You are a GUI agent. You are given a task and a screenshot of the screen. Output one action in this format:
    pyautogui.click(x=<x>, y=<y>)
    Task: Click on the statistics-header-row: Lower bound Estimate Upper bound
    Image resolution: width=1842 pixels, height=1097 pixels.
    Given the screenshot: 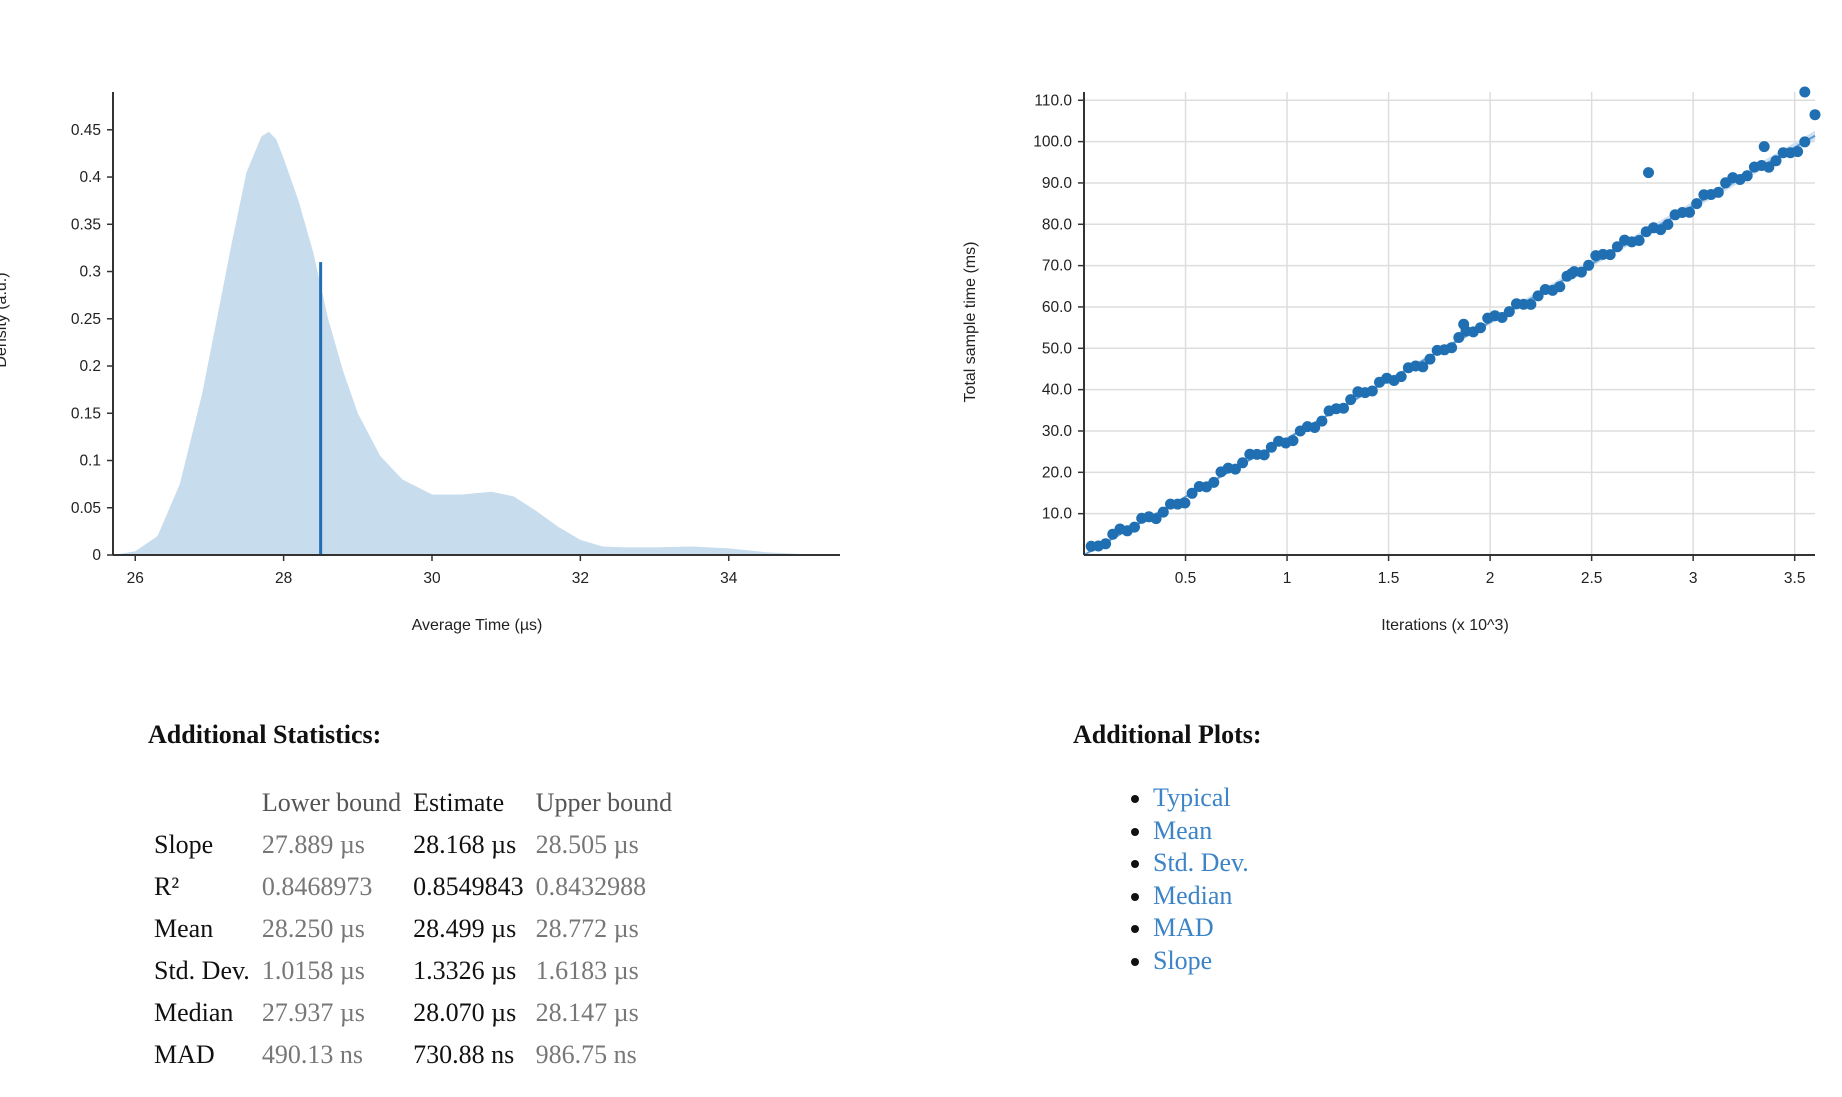 What is the action you would take?
    pyautogui.click(x=413, y=806)
    